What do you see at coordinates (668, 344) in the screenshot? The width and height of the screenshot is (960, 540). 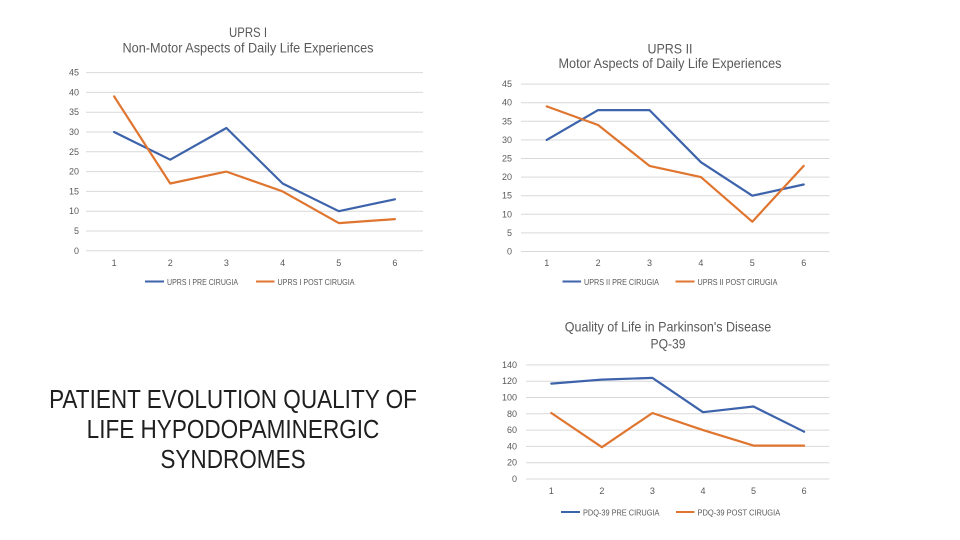 I see `svg-text: PQ-39` at bounding box center [668, 344].